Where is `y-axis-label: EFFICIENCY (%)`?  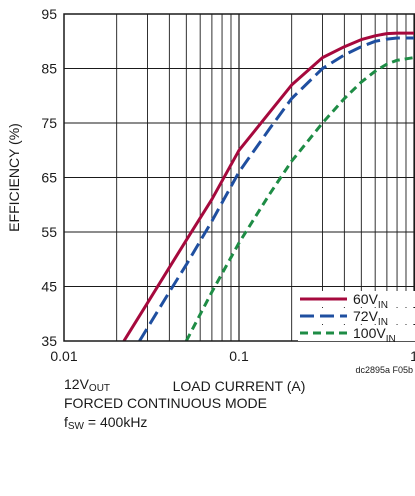 y-axis-label: EFFICIENCY (%) is located at coordinates (14, 177).